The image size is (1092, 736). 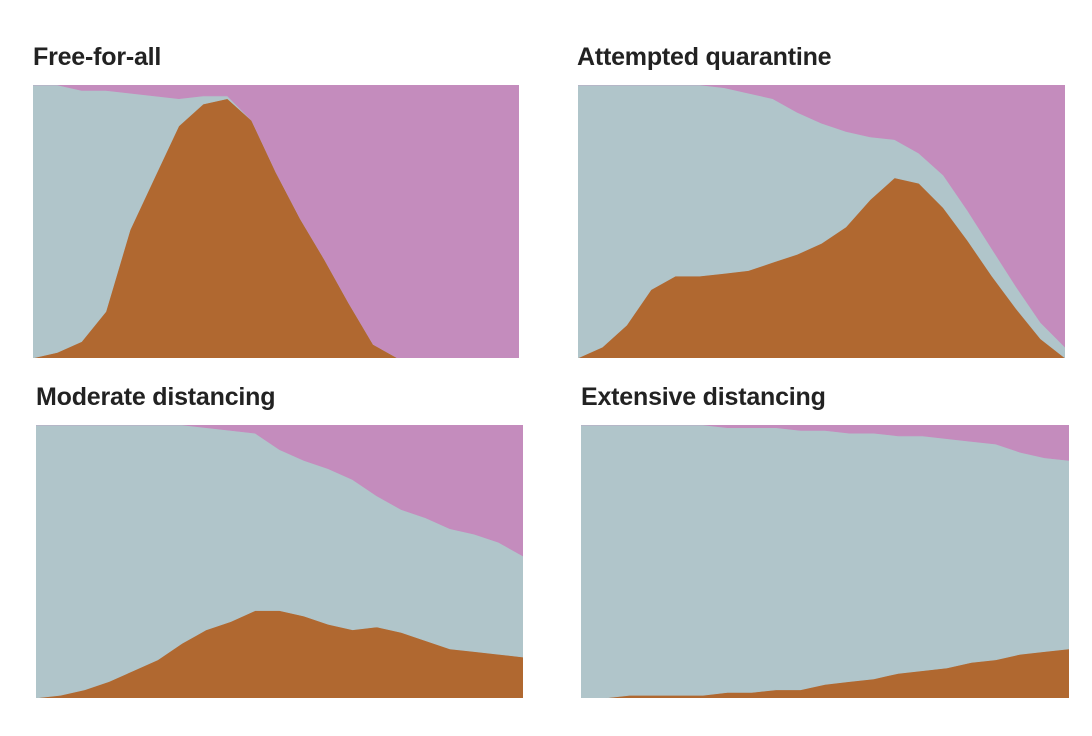 I want to click on chart-title: Moderate distancing, so click(x=156, y=397).